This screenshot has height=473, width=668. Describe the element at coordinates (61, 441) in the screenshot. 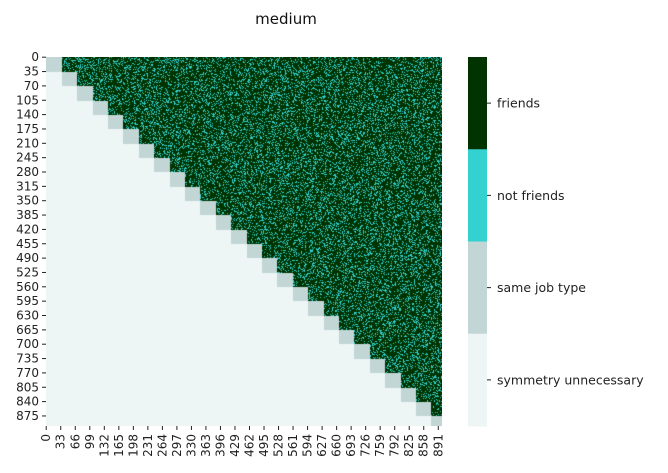

I see `x-tick-label: 33` at that location.